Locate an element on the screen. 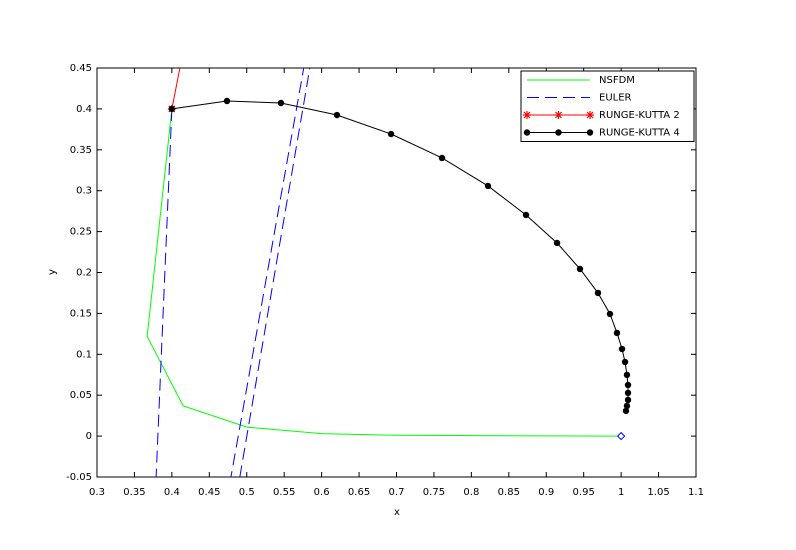  y-tick-label: 0.15 is located at coordinates (81, 313).